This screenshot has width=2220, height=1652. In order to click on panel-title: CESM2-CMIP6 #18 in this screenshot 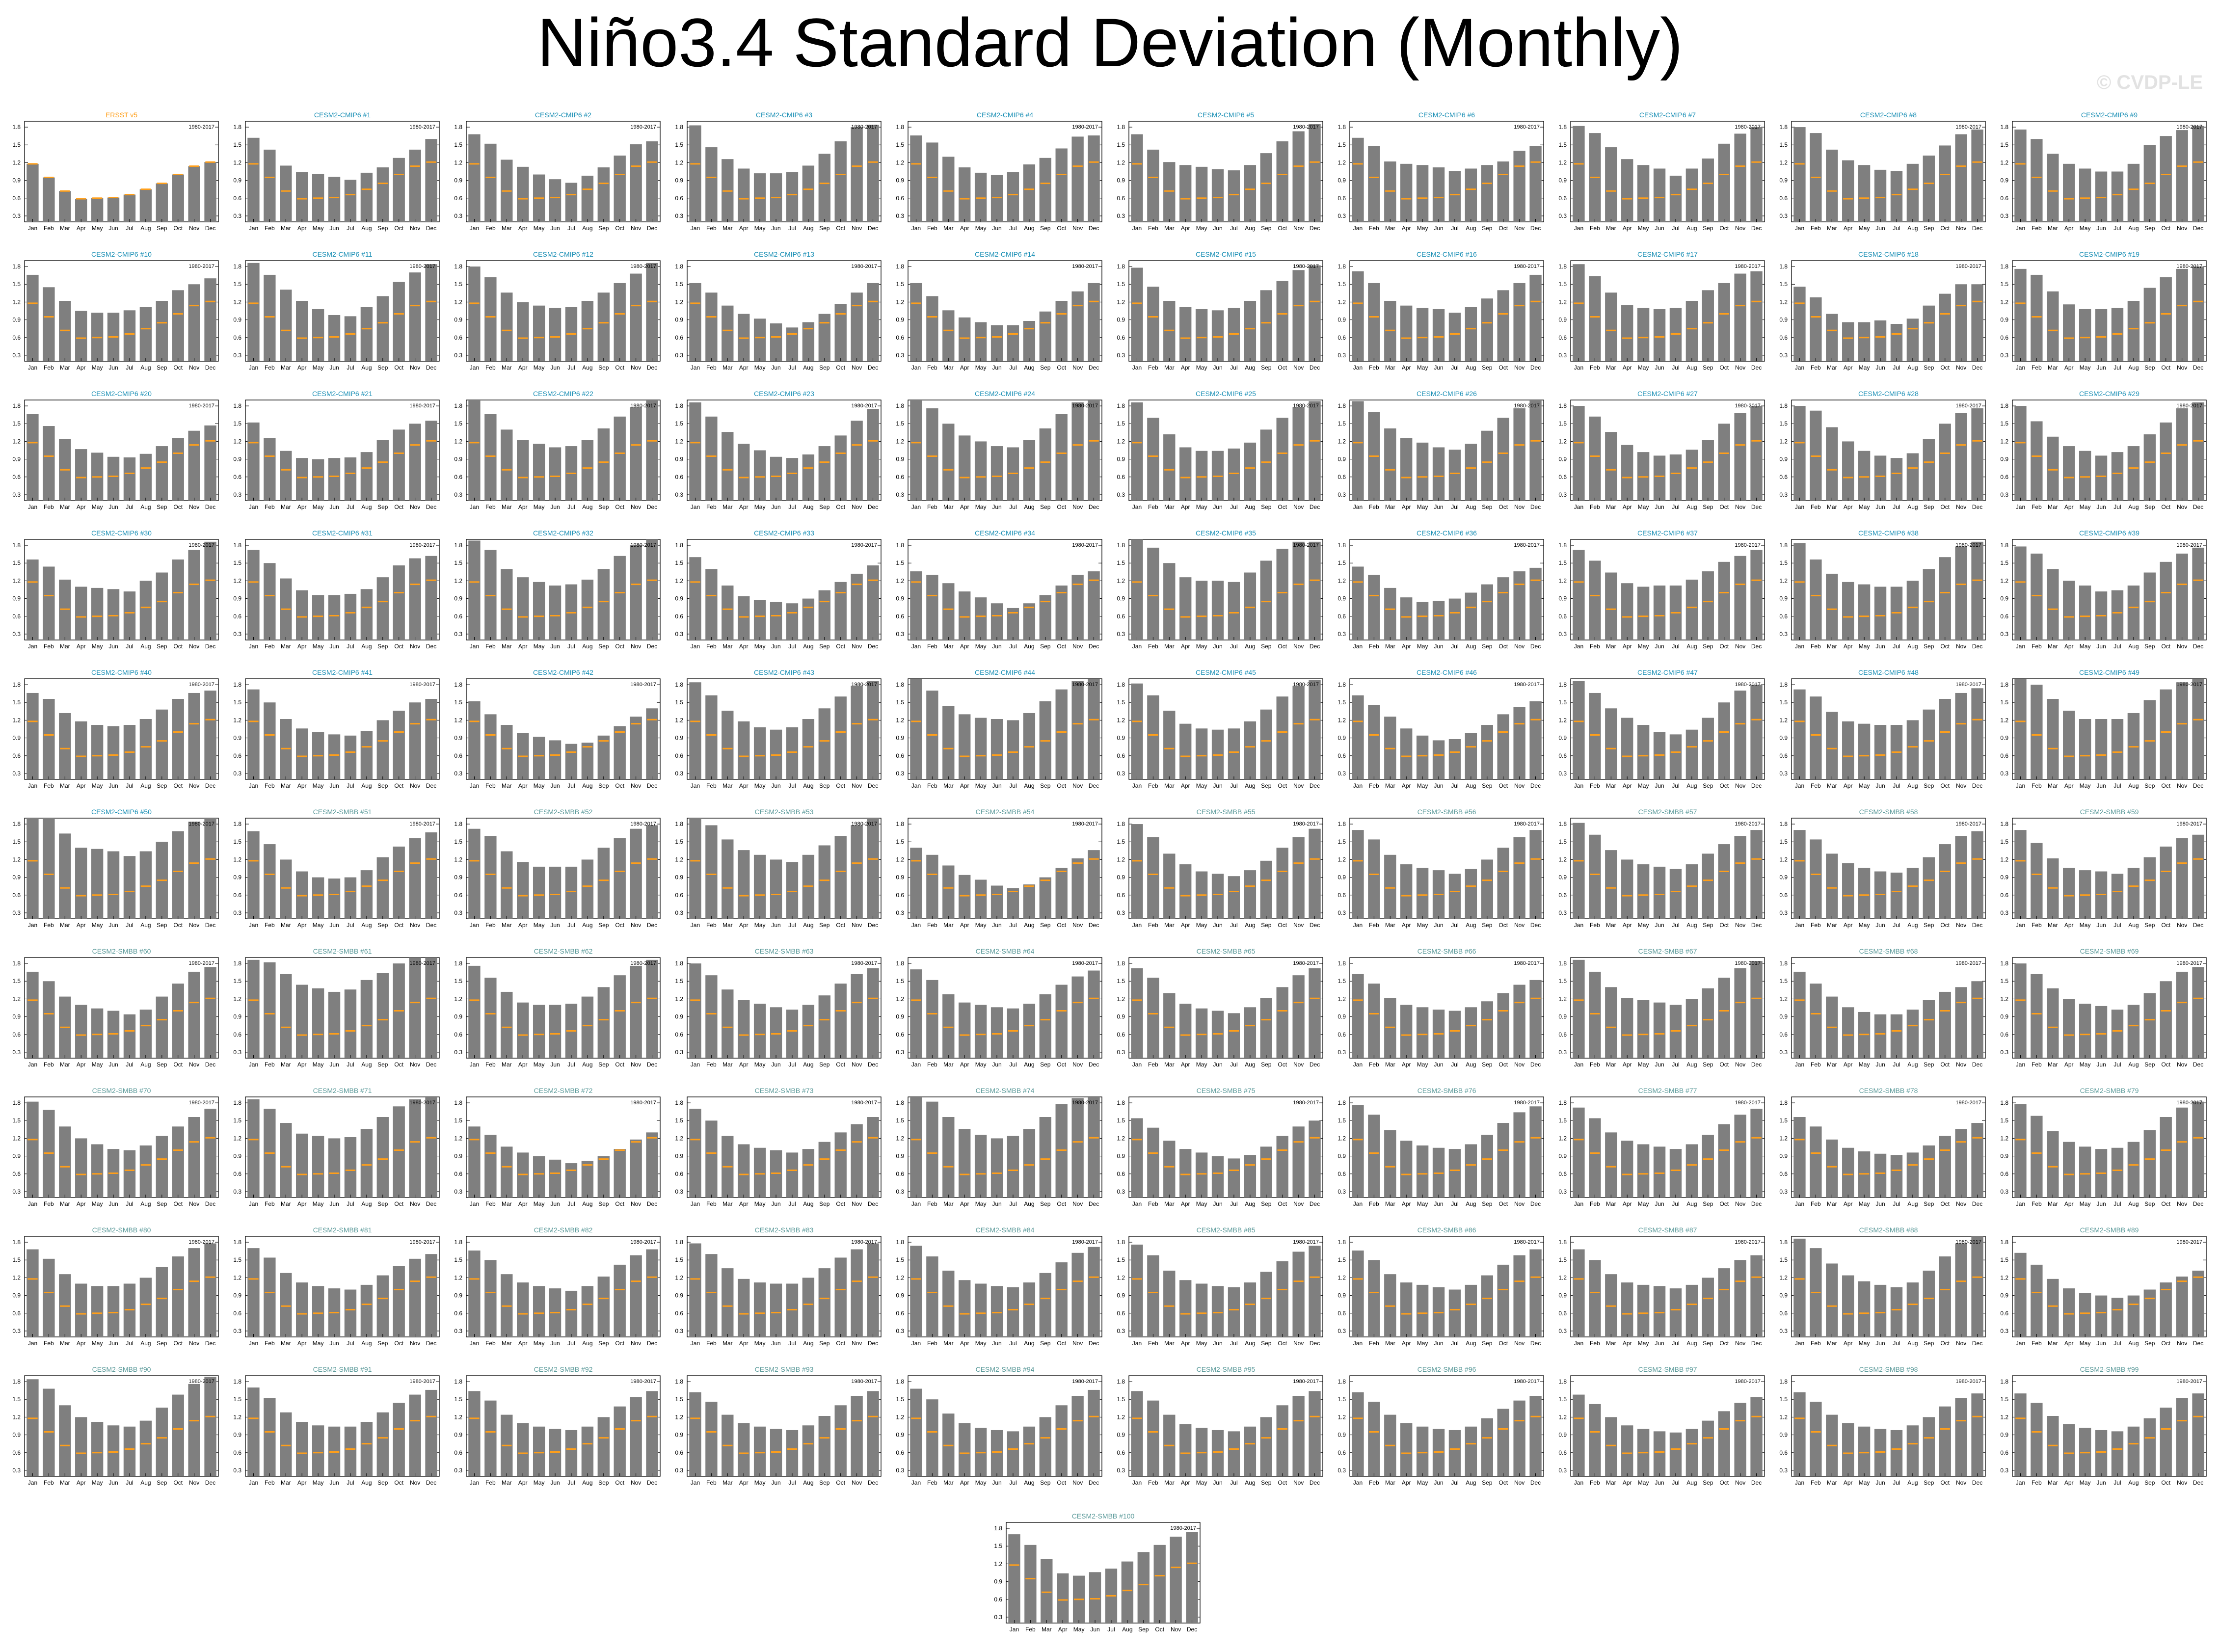, I will do `click(1888, 254)`.